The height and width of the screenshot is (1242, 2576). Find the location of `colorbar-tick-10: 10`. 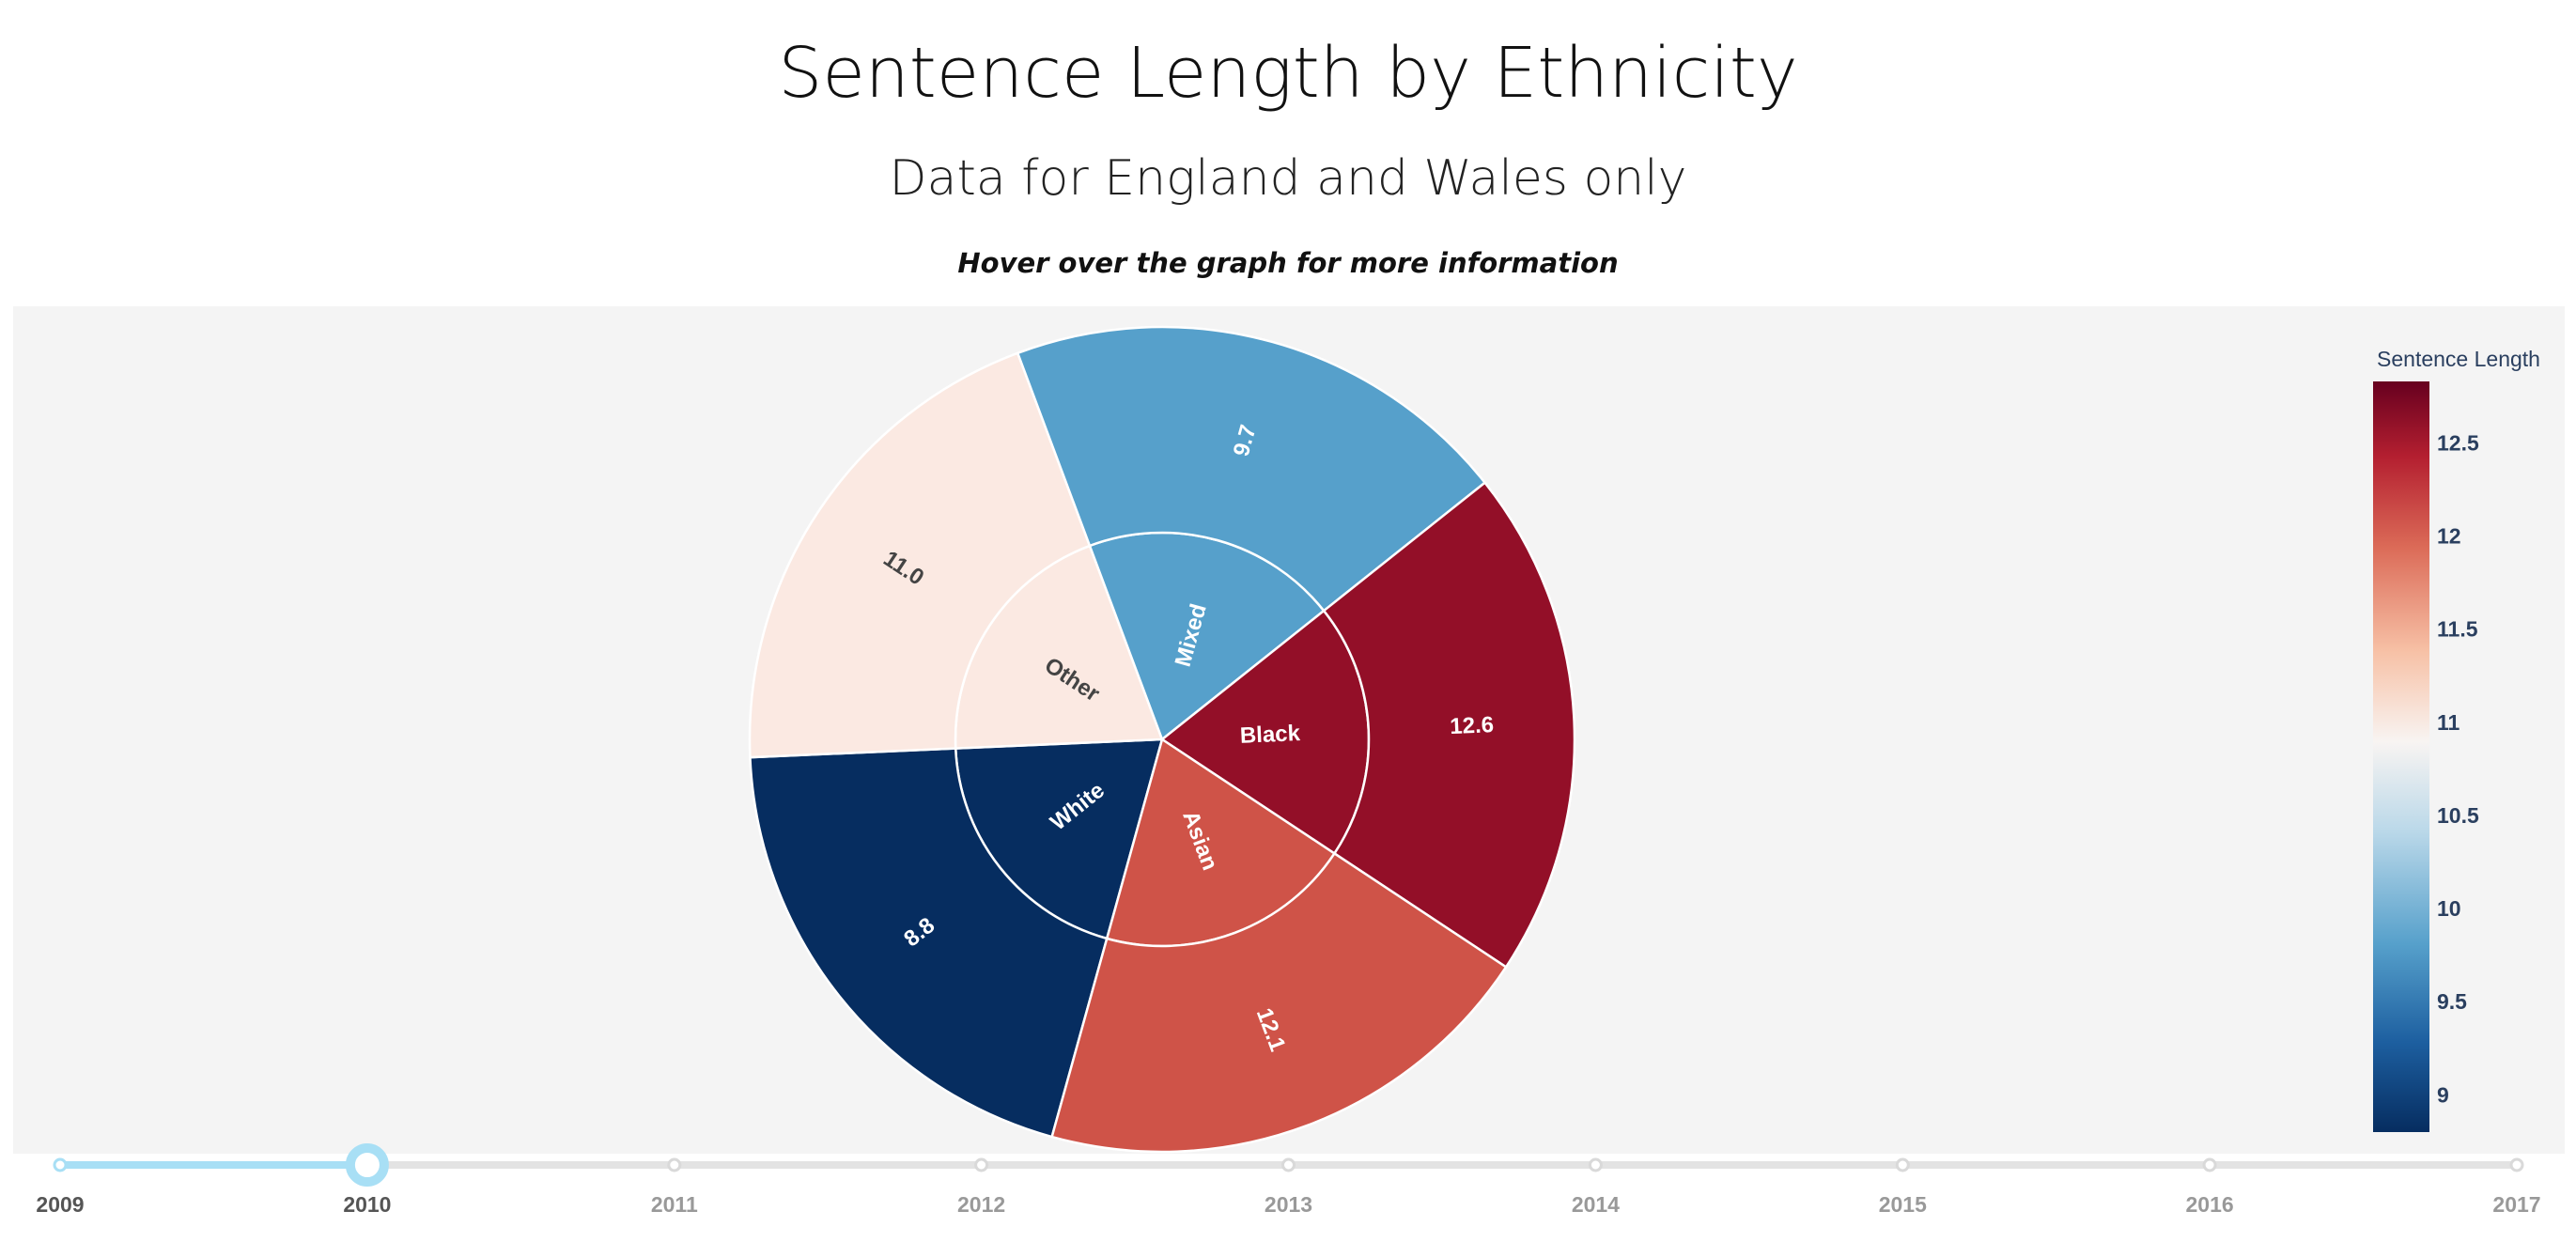

colorbar-tick-10: 10 is located at coordinates (2449, 908).